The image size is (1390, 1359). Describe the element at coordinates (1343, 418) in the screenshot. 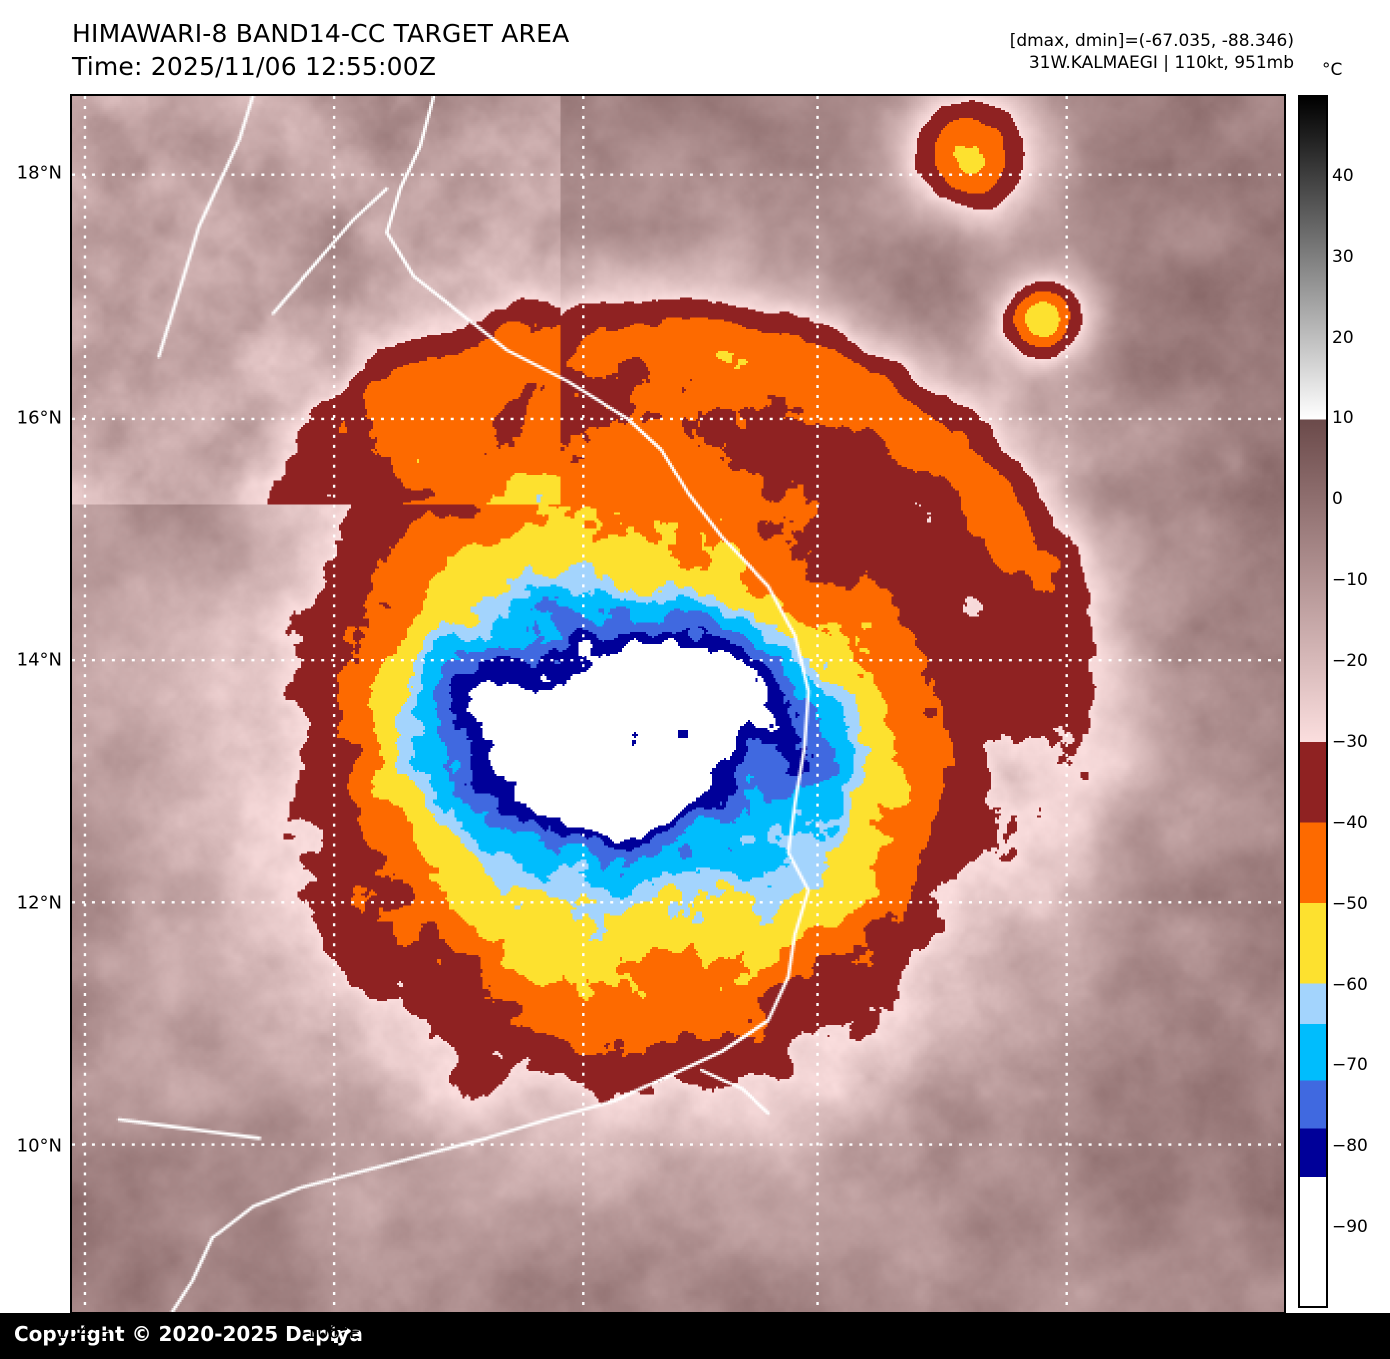

I see `colorbar-tick-10: 10` at that location.